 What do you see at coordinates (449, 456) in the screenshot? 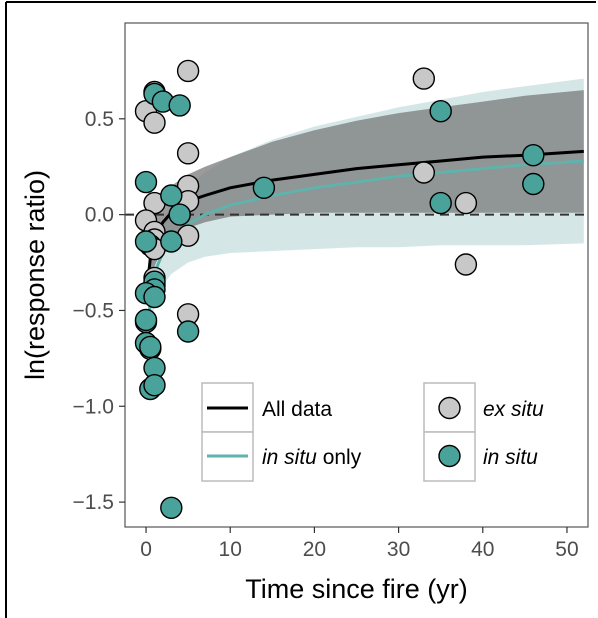
I see `legend-key-in-situ-point` at bounding box center [449, 456].